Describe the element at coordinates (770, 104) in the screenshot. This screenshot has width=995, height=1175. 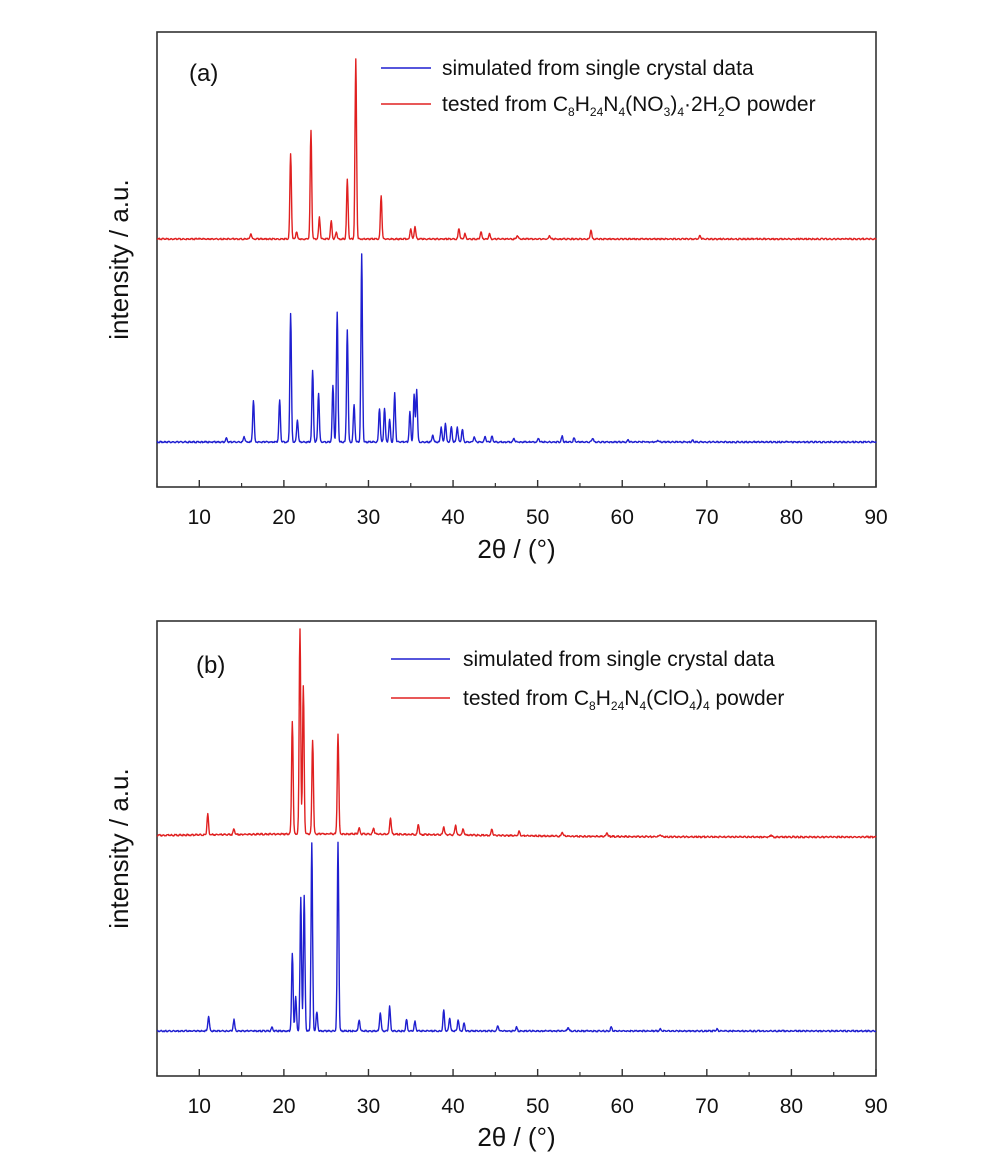
I see `legend-text-part: O powder` at that location.